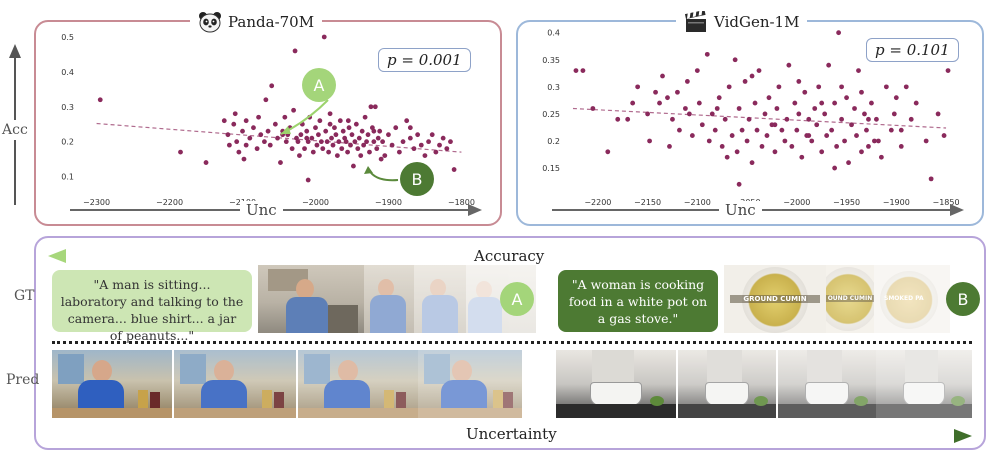 The width and height of the screenshot is (996, 458). What do you see at coordinates (511, 434) in the screenshot?
I see `uncertainty-label: Uncertainty` at bounding box center [511, 434].